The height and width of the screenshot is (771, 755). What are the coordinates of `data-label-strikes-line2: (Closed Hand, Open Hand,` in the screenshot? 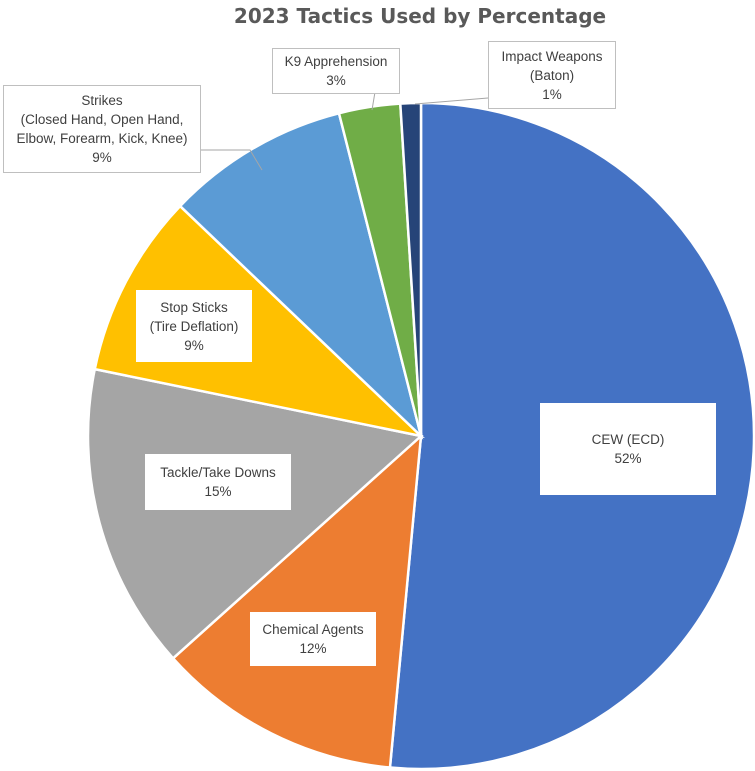 It's located at (102, 119).